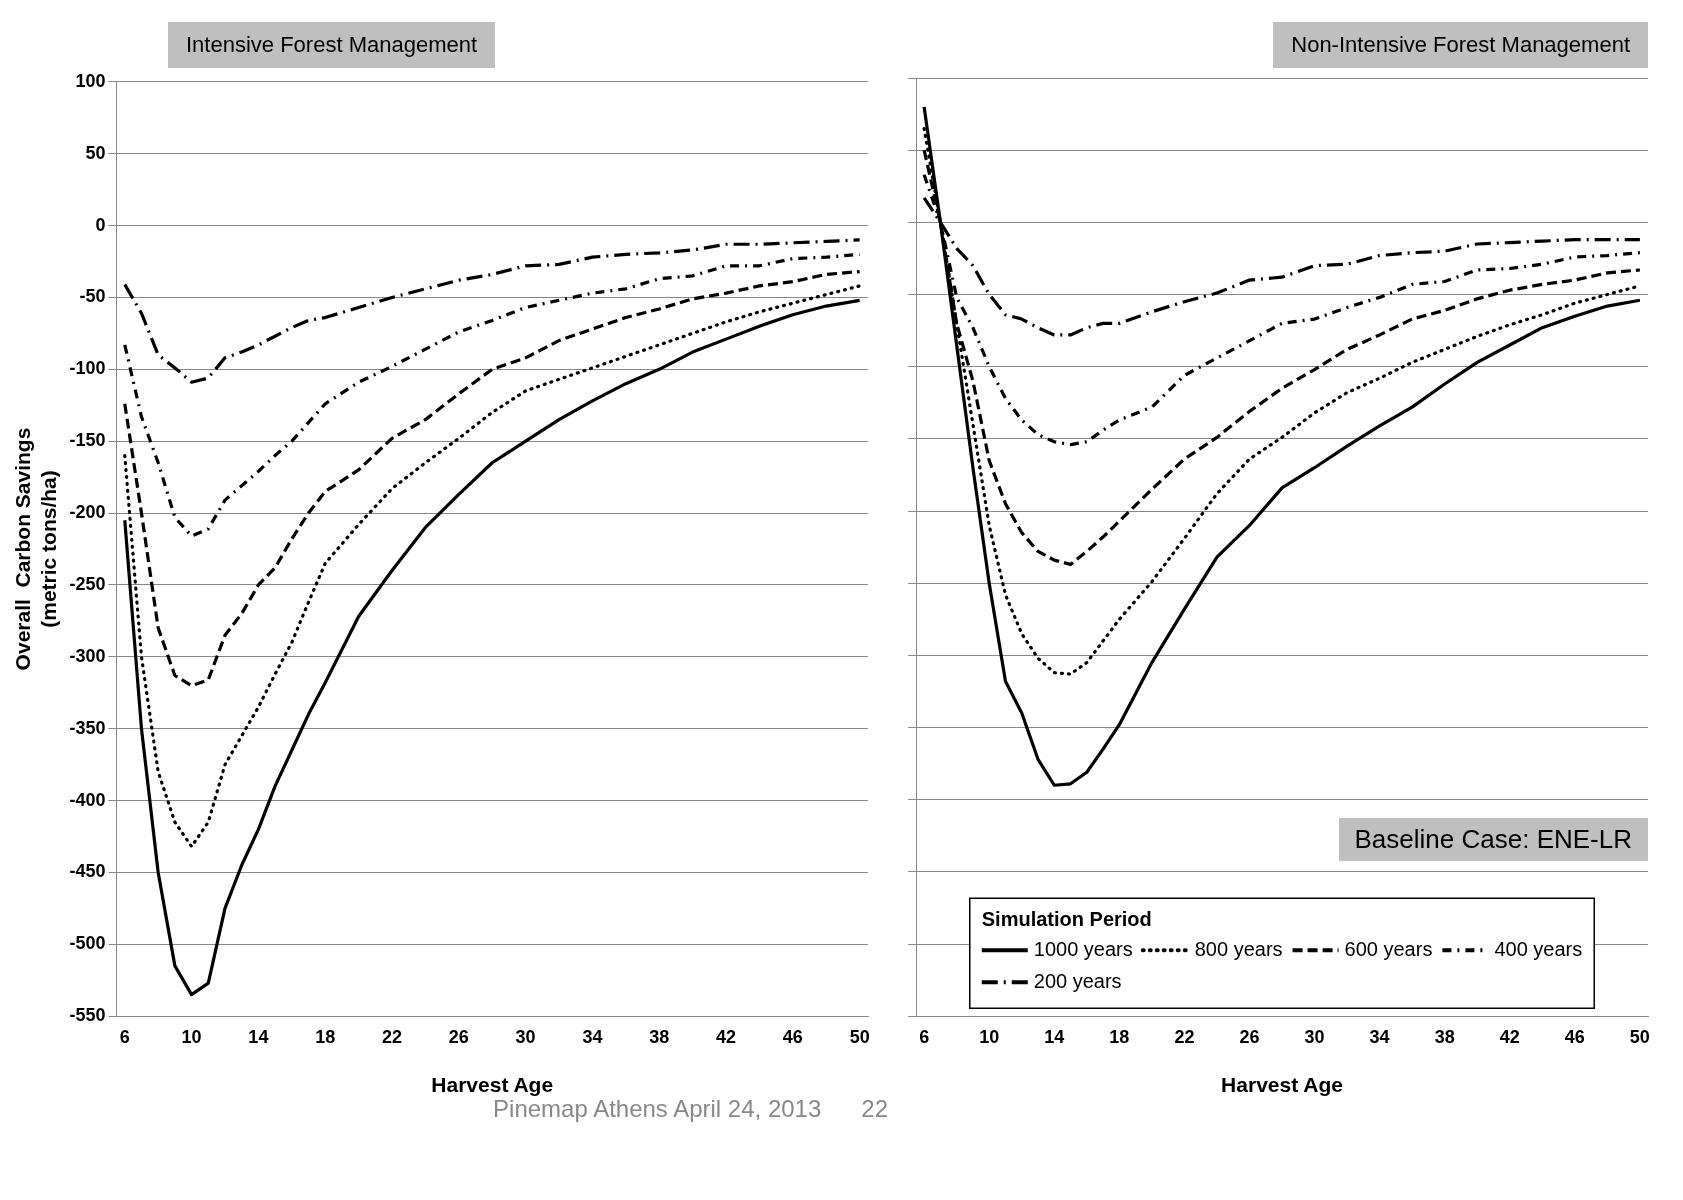  I want to click on y-tick-label: -450, so click(87, 871).